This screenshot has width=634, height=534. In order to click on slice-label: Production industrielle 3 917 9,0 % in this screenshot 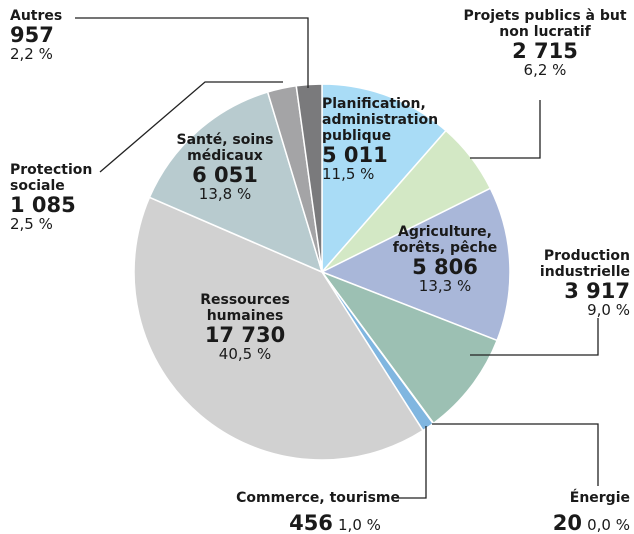, I will do `click(580, 283)`.